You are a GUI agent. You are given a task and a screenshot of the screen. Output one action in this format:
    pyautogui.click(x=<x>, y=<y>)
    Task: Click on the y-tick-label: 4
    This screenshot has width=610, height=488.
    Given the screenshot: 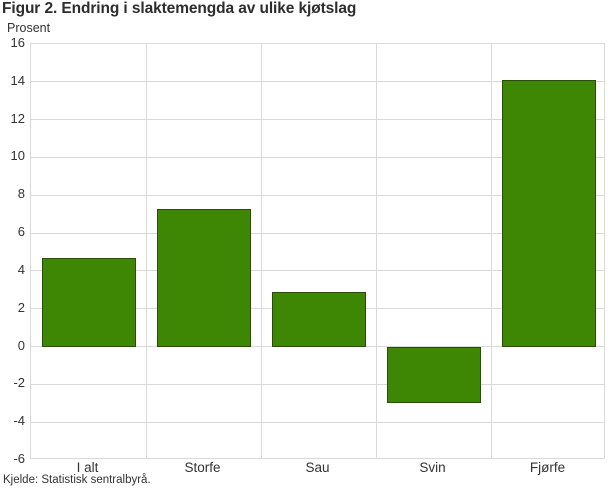 What is the action you would take?
    pyautogui.click(x=21, y=269)
    